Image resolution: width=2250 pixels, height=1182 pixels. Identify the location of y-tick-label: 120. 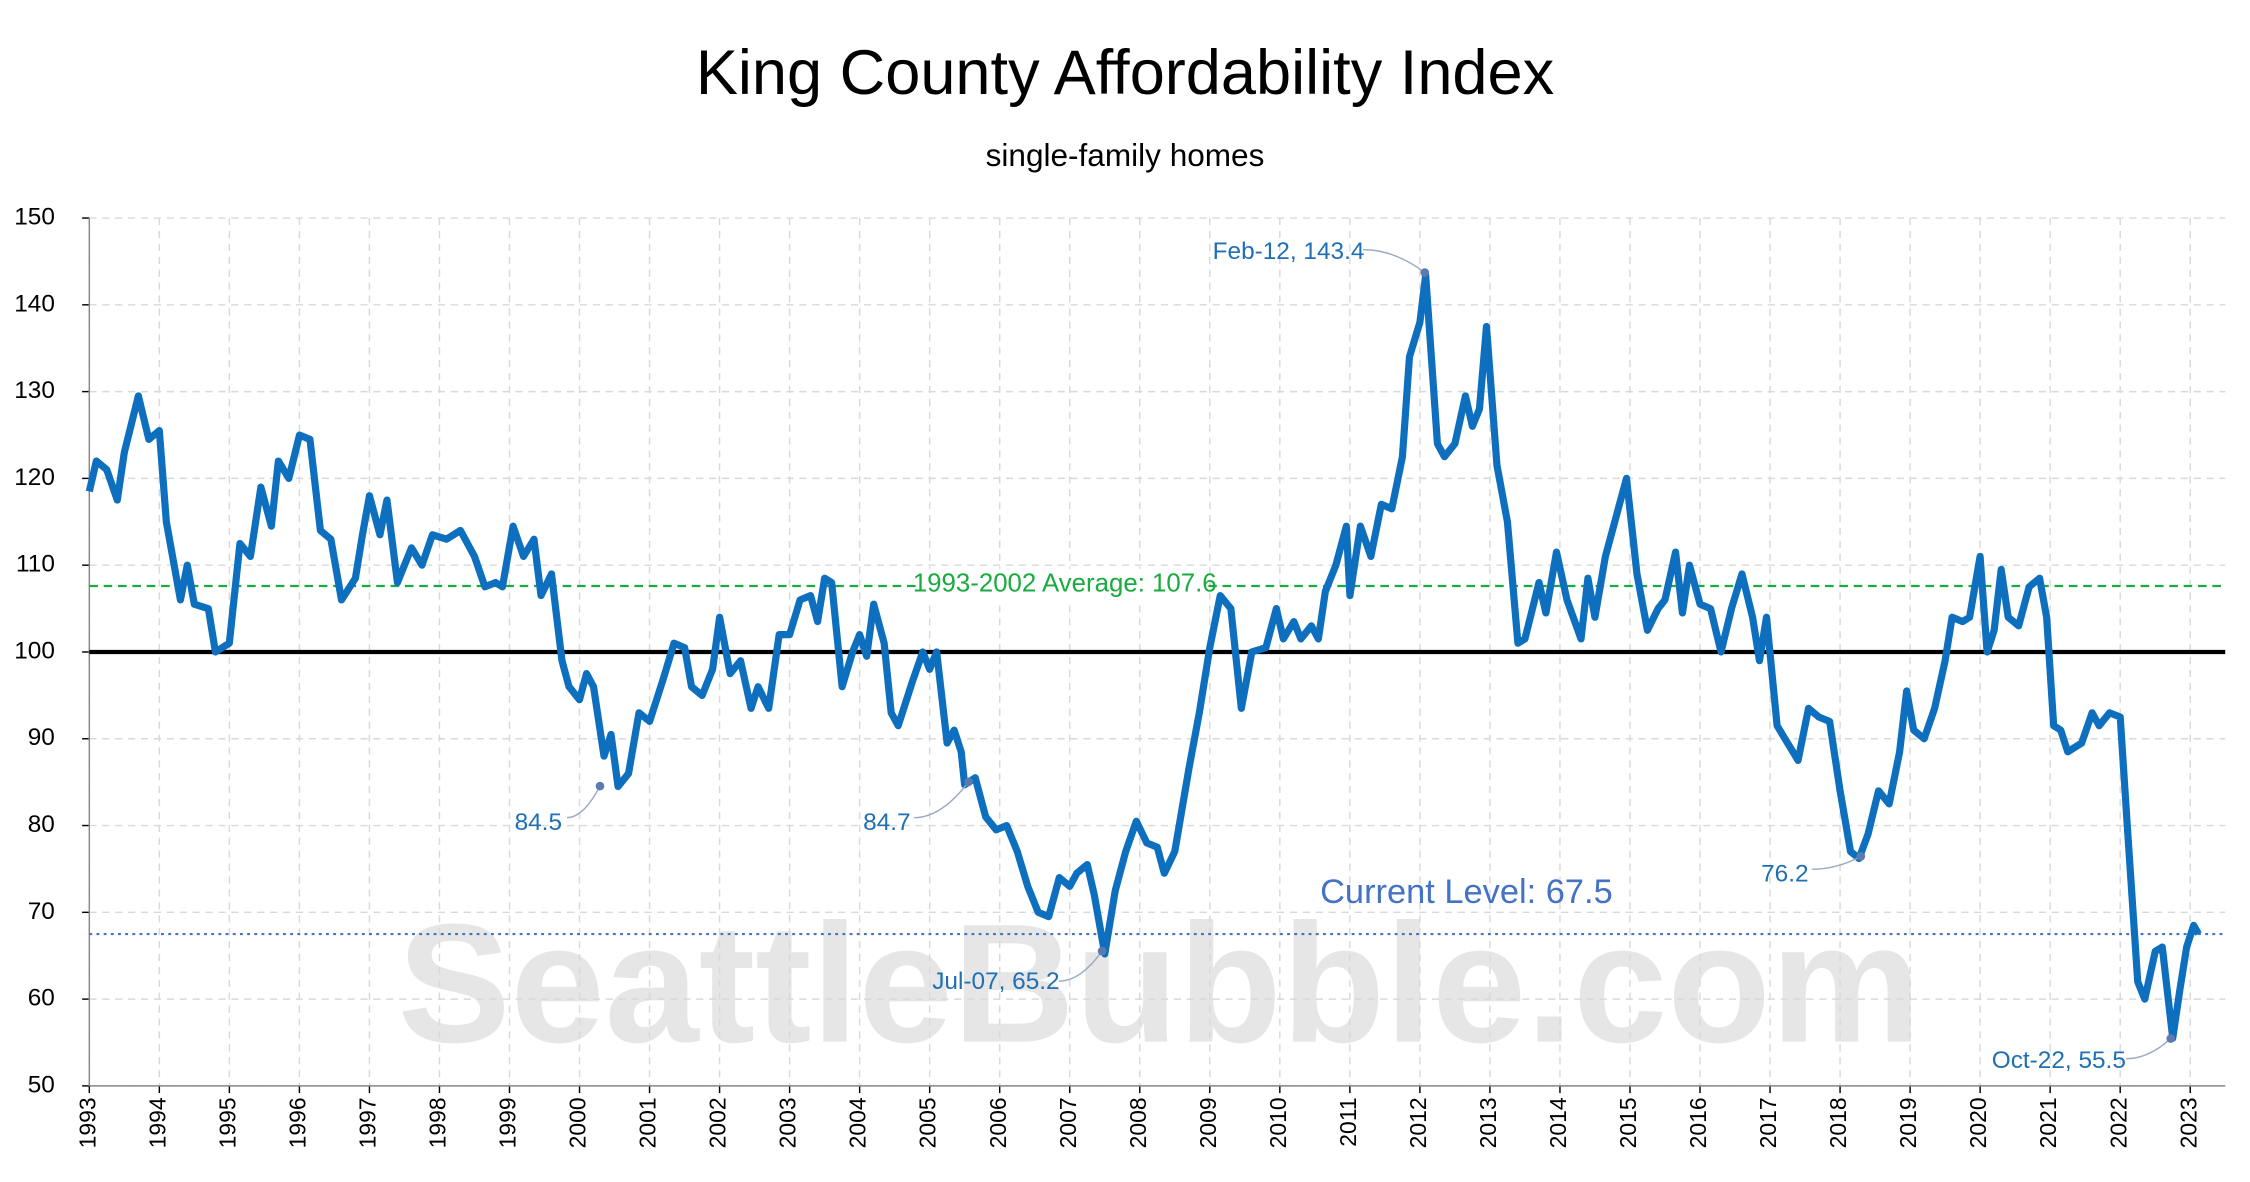
(34, 477).